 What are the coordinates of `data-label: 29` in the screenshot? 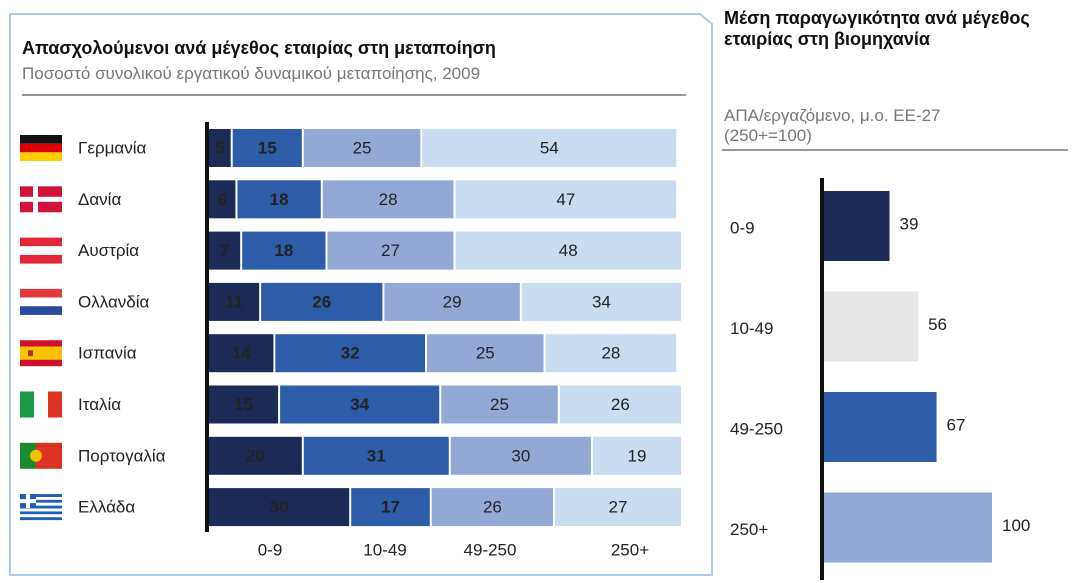 It's located at (452, 301).